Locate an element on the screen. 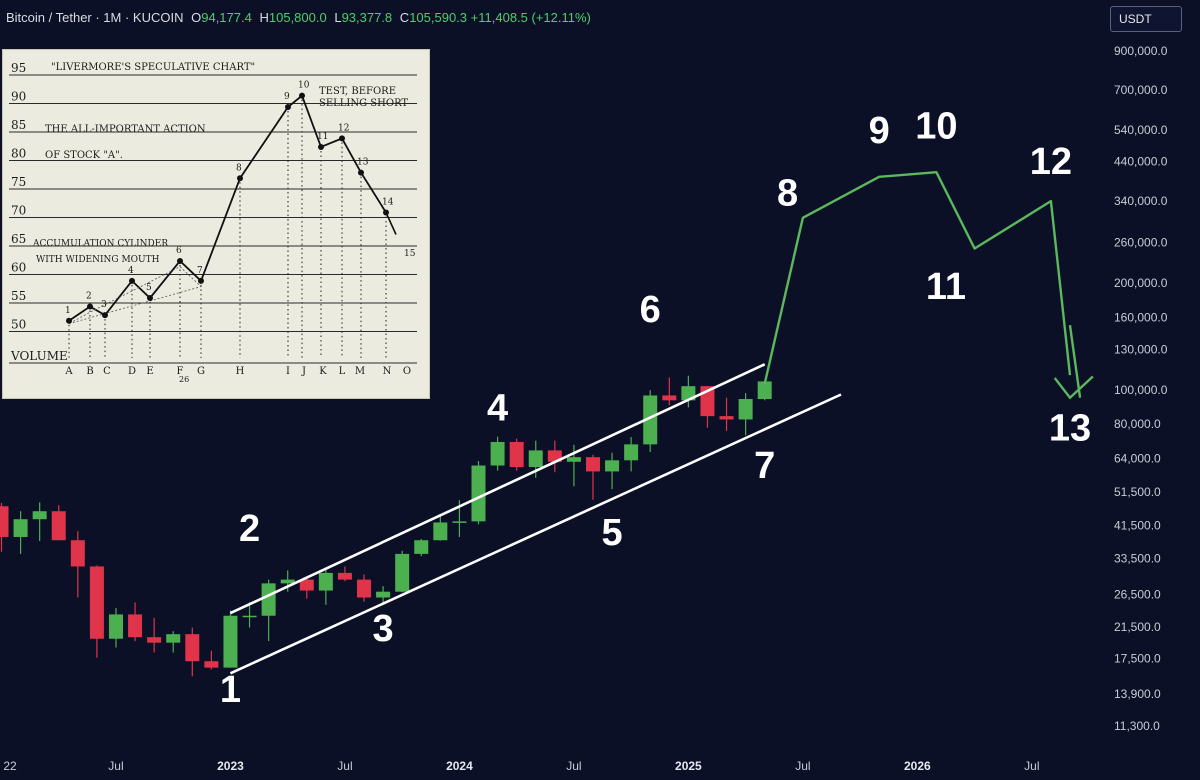  inset-point-label: 11 is located at coordinates (322, 137).